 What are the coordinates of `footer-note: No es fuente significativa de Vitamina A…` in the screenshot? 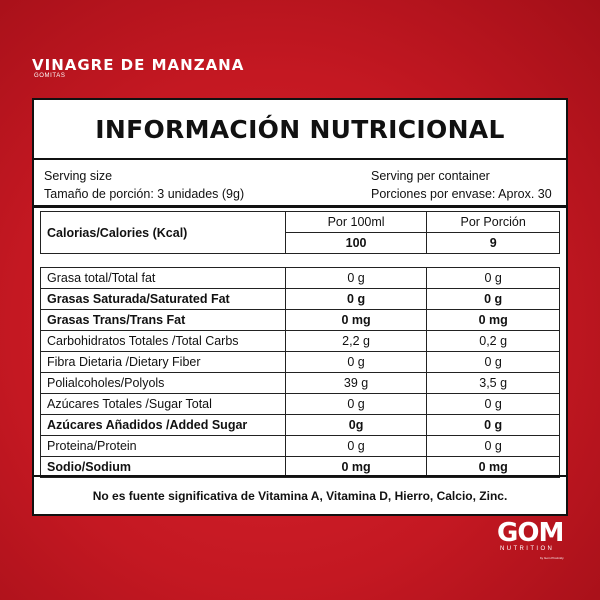 It's located at (300, 494).